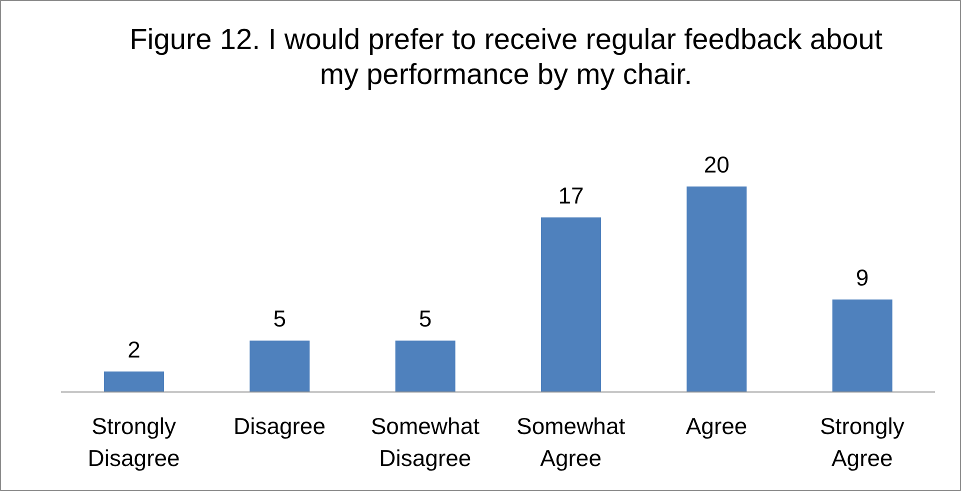  I want to click on data-label: 17, so click(571, 195).